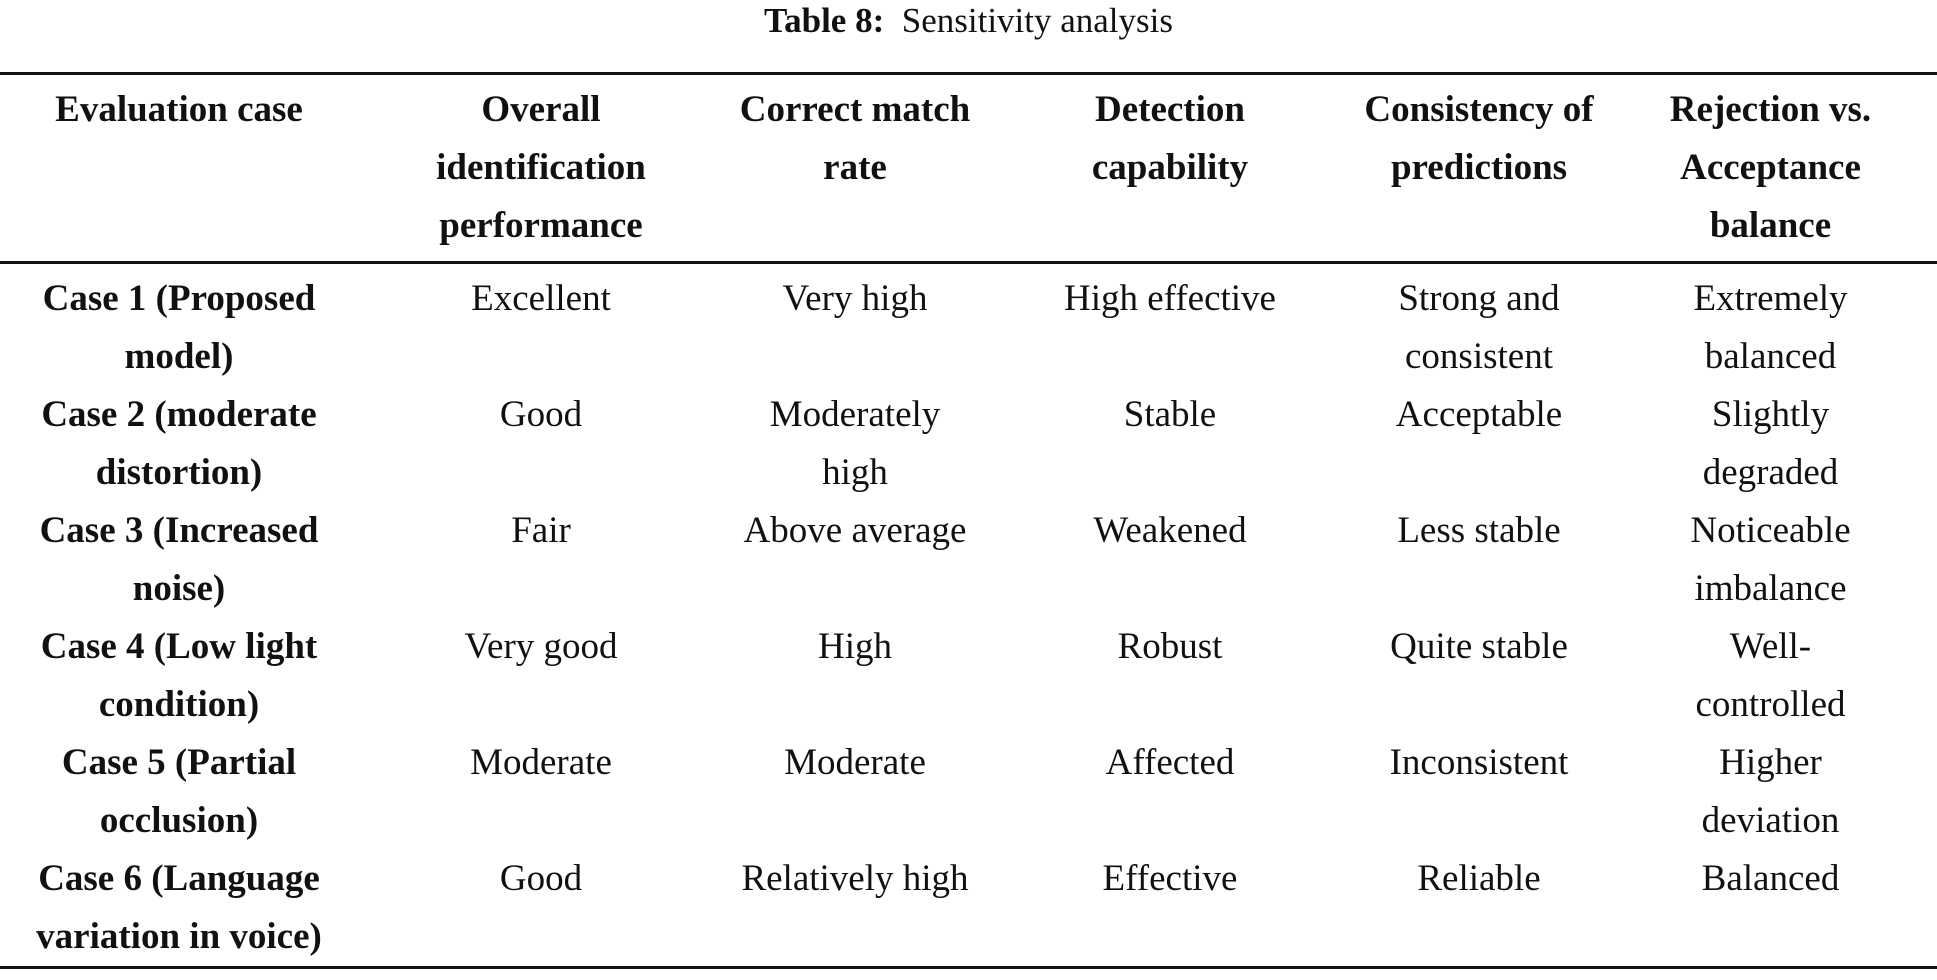 Image resolution: width=1937 pixels, height=980 pixels. What do you see at coordinates (179, 356) in the screenshot?
I see `cell-text-line: model)` at bounding box center [179, 356].